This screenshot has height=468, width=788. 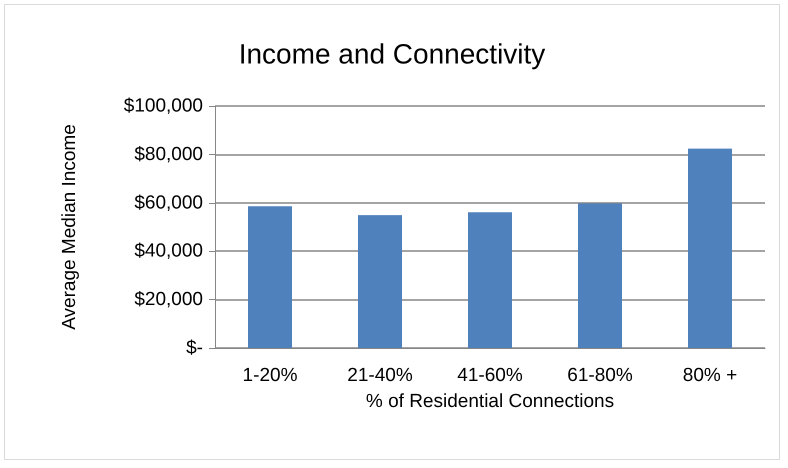 What do you see at coordinates (392, 54) in the screenshot?
I see `chart-title: Income and Connectivity` at bounding box center [392, 54].